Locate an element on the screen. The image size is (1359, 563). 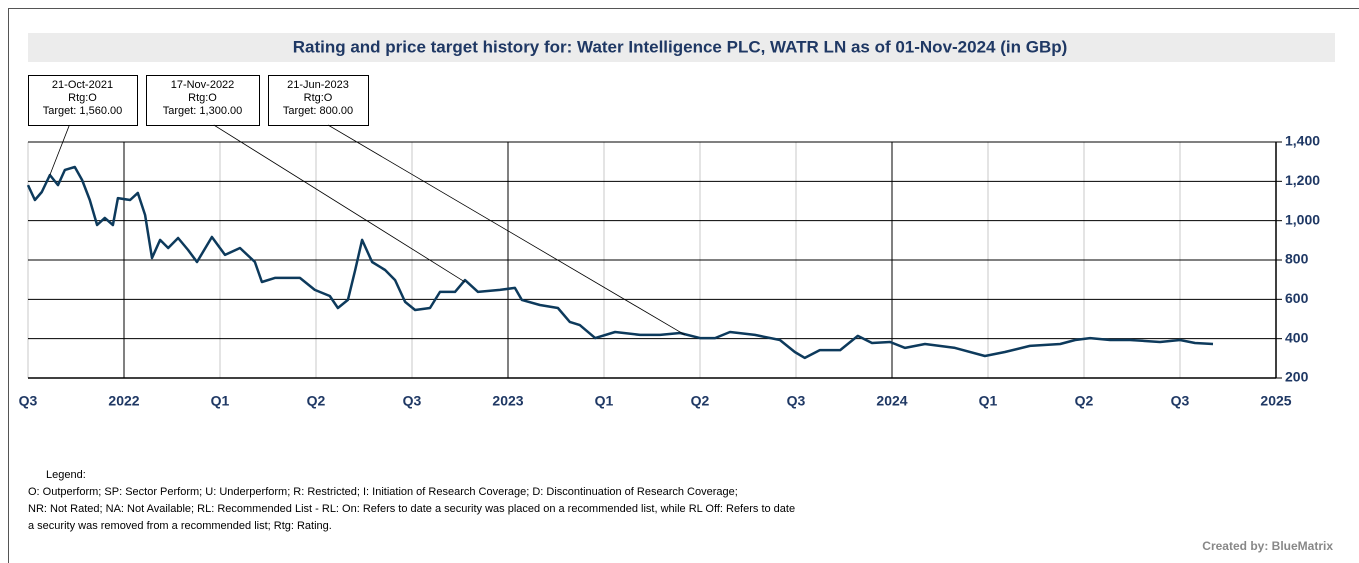
annotation-text: Target: 1,560.00 is located at coordinates (83, 111).